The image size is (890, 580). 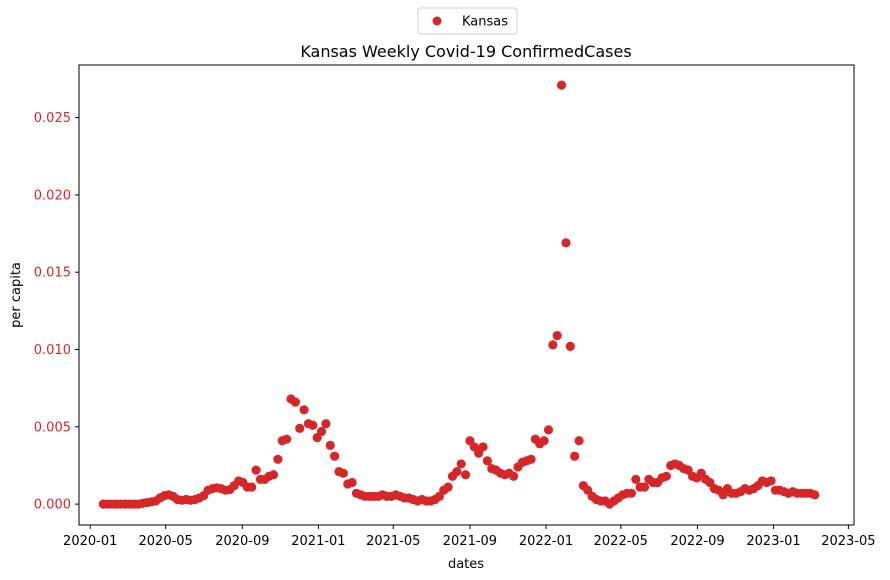 I want to click on legend-box, so click(x=467, y=21).